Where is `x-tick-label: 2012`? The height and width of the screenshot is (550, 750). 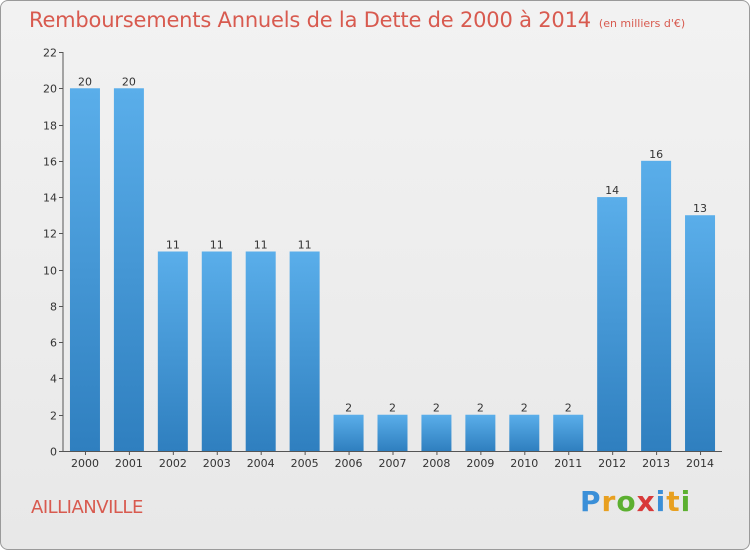
x-tick-label: 2012 is located at coordinates (612, 463).